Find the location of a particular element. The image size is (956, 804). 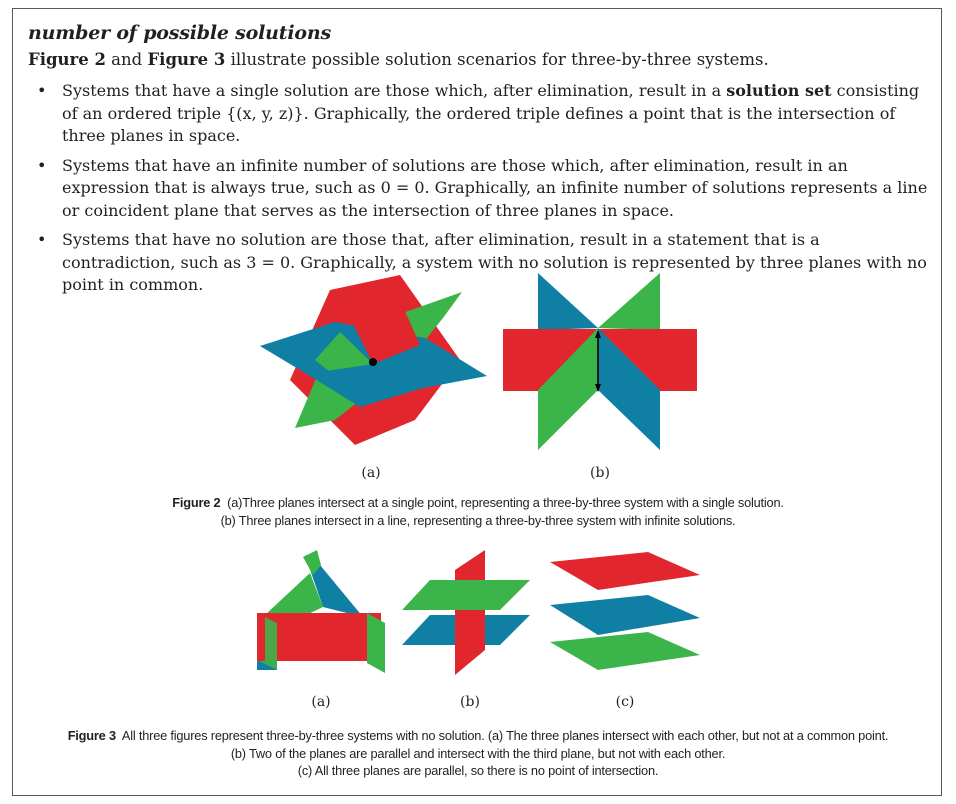

figure-3c-diagram is located at coordinates (625, 611).